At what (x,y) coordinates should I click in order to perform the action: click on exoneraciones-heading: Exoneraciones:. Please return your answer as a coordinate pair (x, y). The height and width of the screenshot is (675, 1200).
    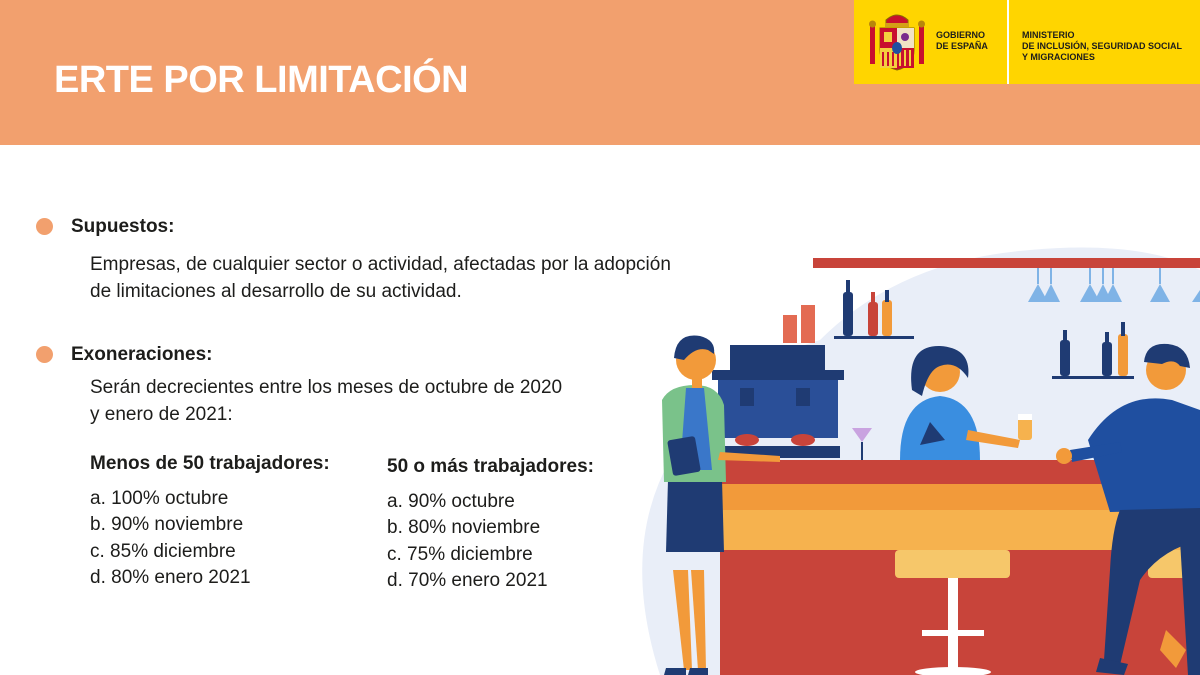
    Looking at the image, I should click on (142, 354).